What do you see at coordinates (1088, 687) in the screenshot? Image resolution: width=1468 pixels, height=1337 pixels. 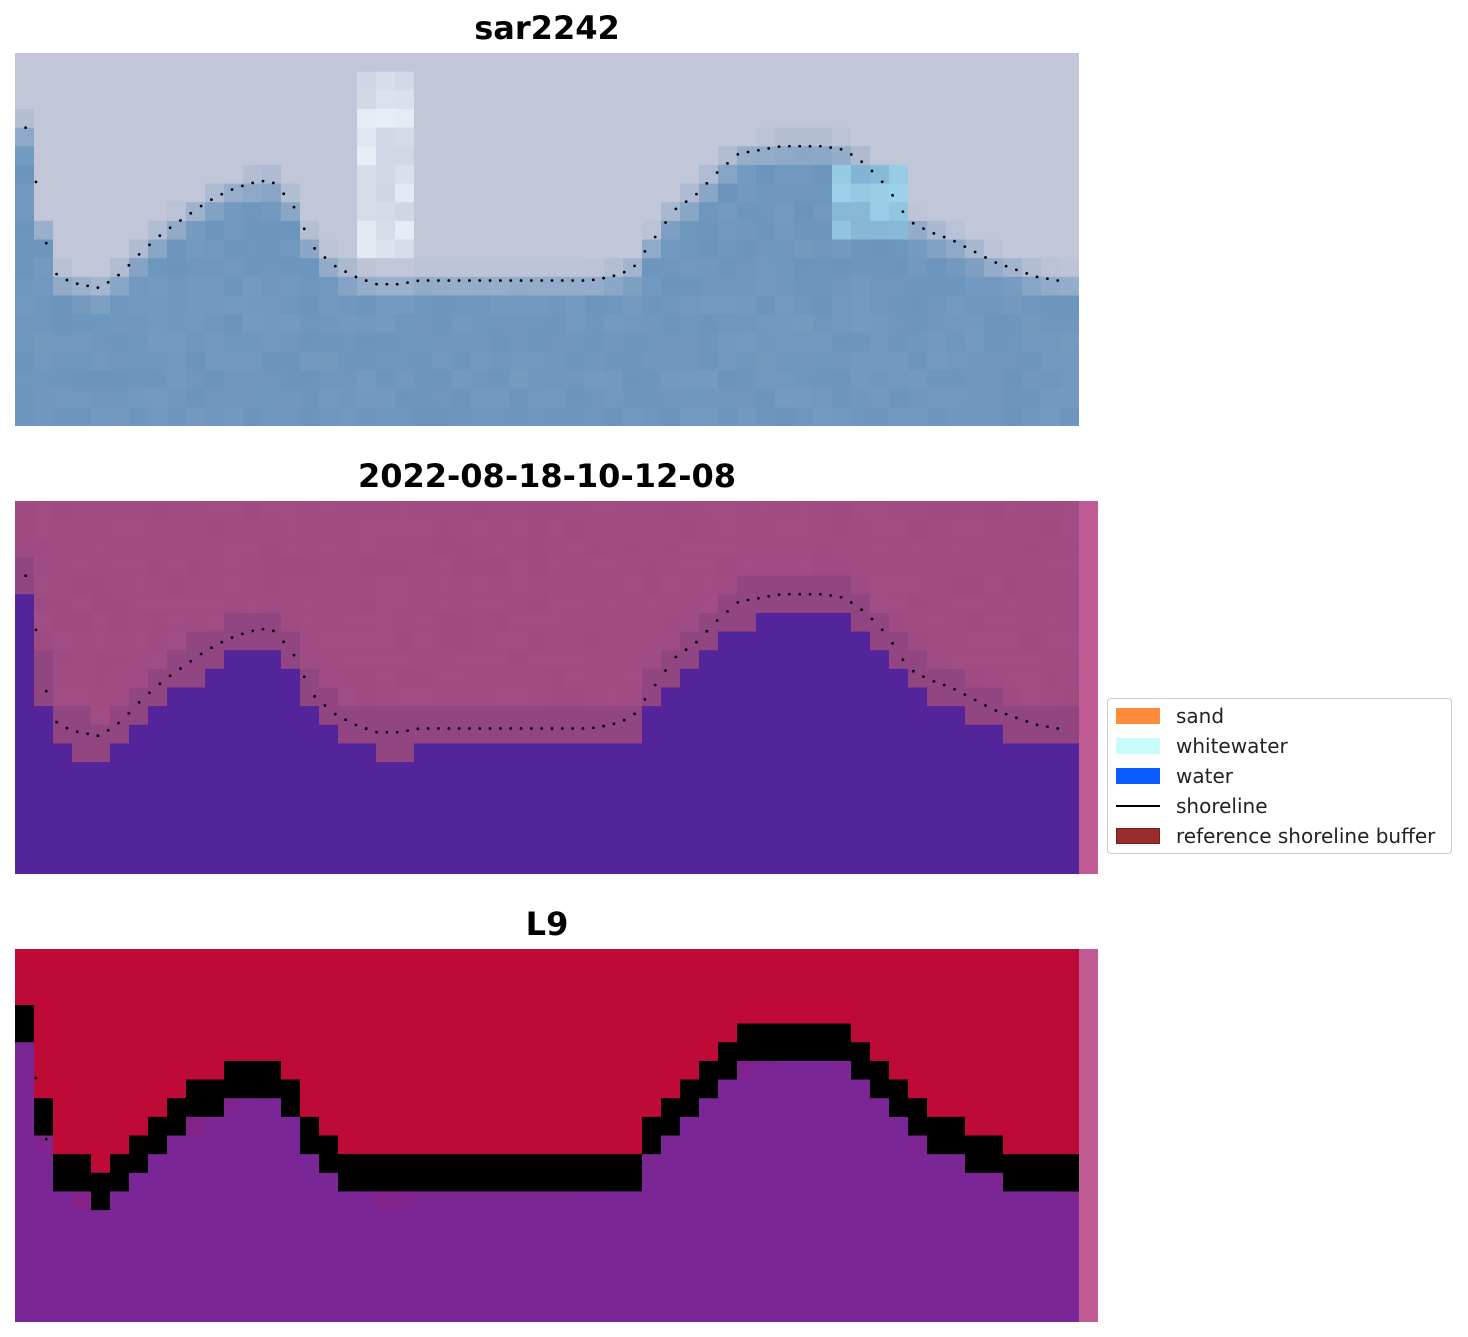 I see `buffer-edge-strip` at bounding box center [1088, 687].